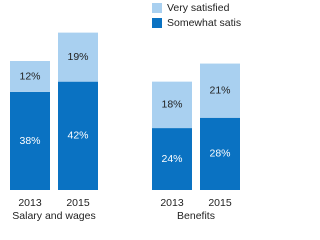 The height and width of the screenshot is (240, 320). I want to click on value-label: 24%, so click(171, 159).